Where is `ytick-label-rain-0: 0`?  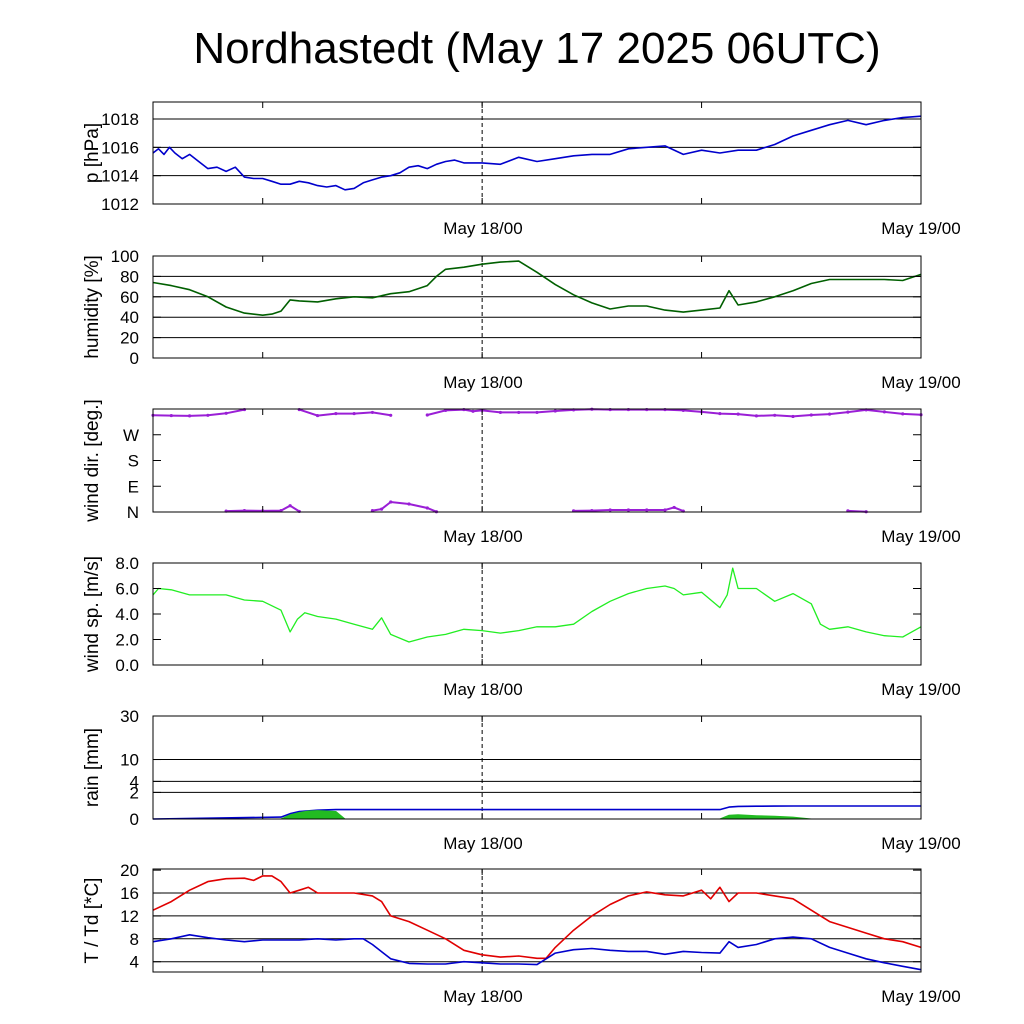
ytick-label-rain-0: 0 is located at coordinates (134, 819).